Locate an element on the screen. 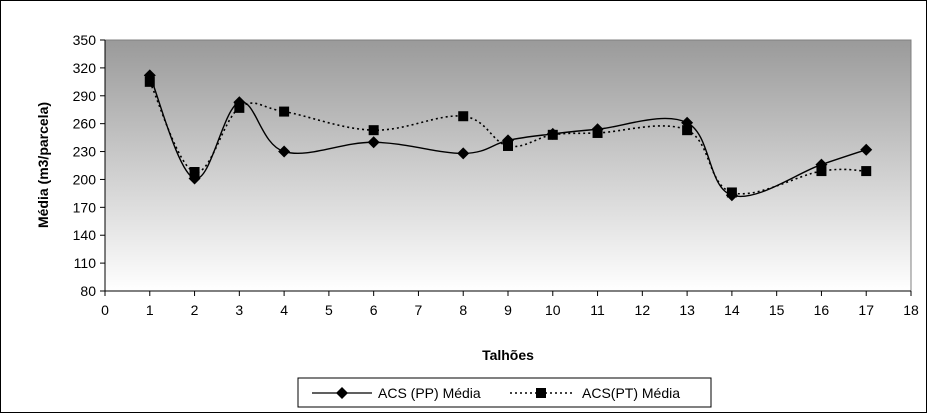 The width and height of the screenshot is (927, 413). y-tick-label: 170 is located at coordinates (85, 207).